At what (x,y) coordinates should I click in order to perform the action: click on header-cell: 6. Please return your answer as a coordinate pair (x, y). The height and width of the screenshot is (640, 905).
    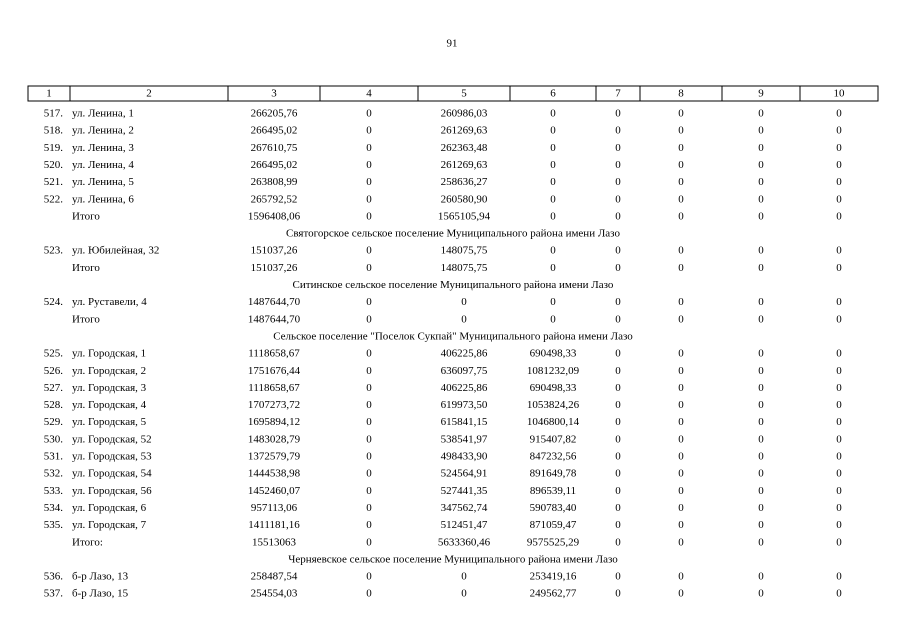
    Looking at the image, I should click on (553, 94).